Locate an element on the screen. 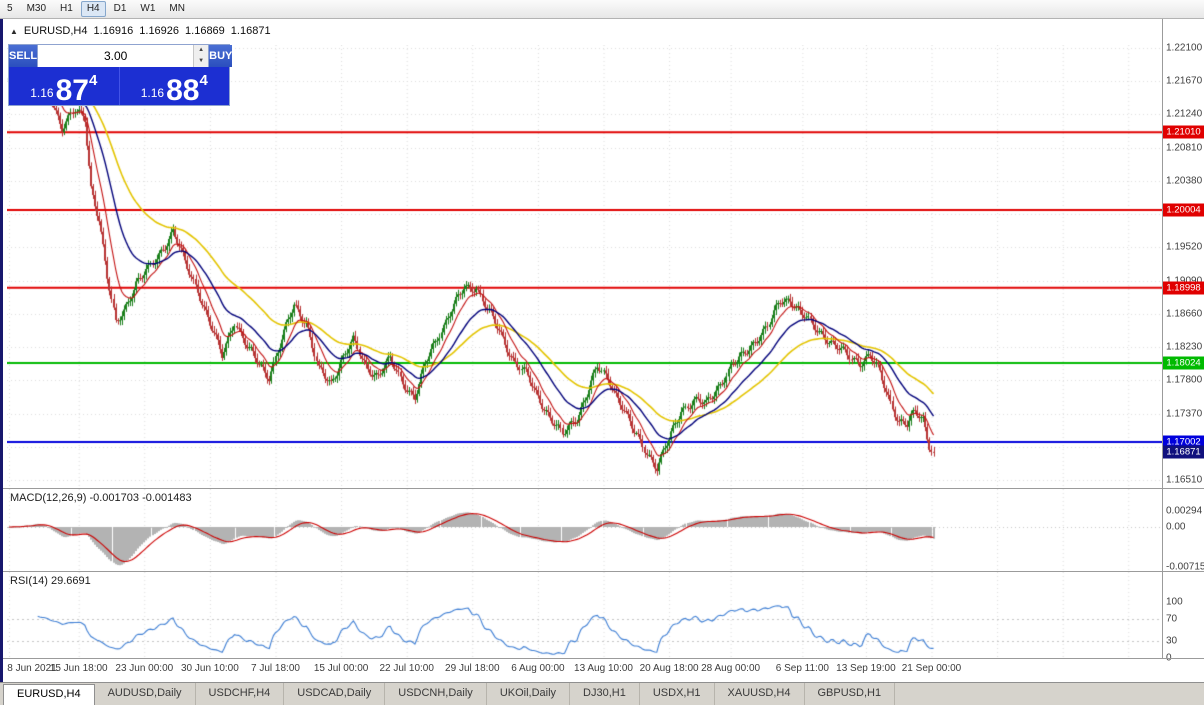 The image size is (1204, 705). chart-tab-dj30-h1: DJ30,H1 is located at coordinates (605, 694).